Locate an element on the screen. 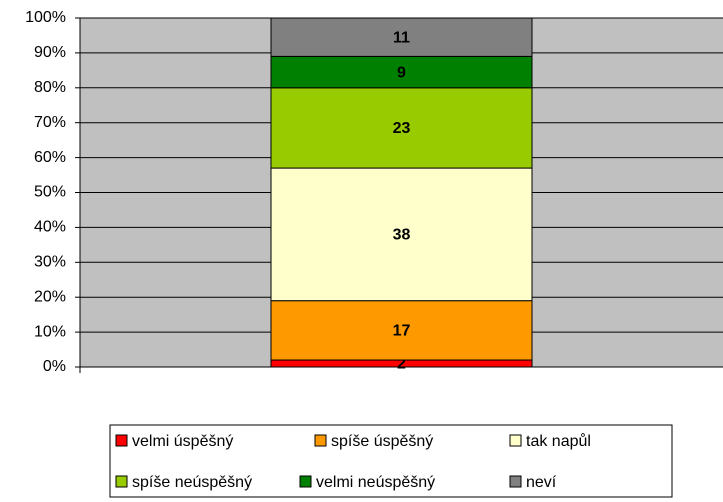 This screenshot has width=723, height=502. data-label: 23 is located at coordinates (402, 128).